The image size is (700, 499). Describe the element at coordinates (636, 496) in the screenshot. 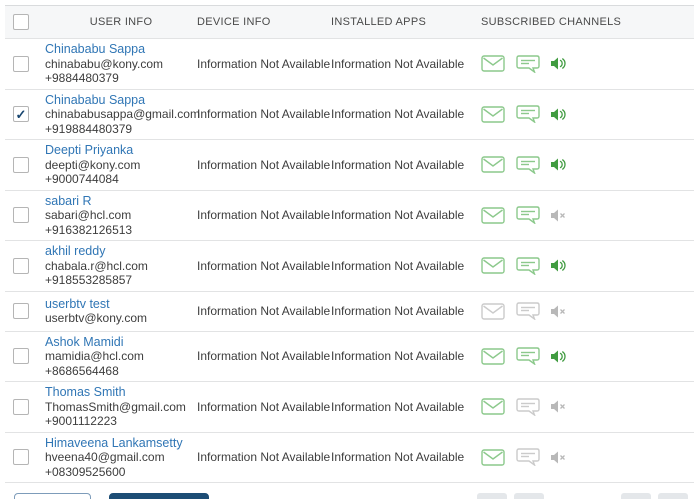

I see `pagination-next-button: ›` at that location.